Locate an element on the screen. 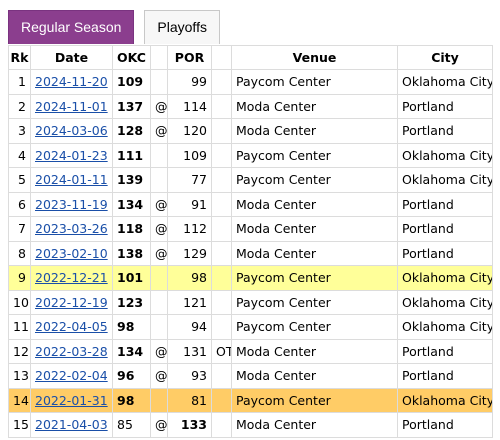 Image resolution: width=500 pixels, height=440 pixels. date-cell: 2024-11-20 is located at coordinates (71, 82).